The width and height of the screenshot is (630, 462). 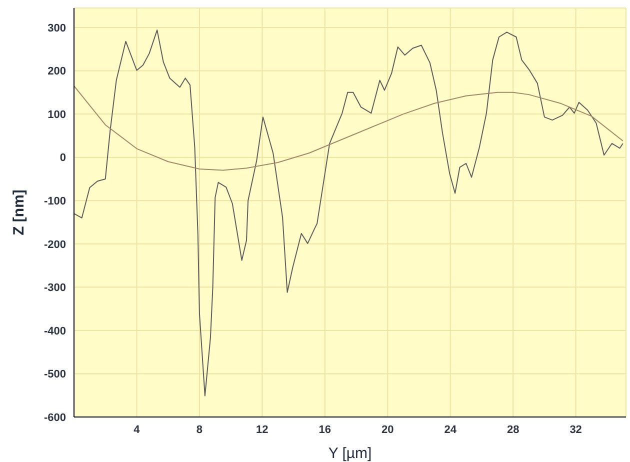 What do you see at coordinates (388, 430) in the screenshot?
I see `x-tick-label: 20` at bounding box center [388, 430].